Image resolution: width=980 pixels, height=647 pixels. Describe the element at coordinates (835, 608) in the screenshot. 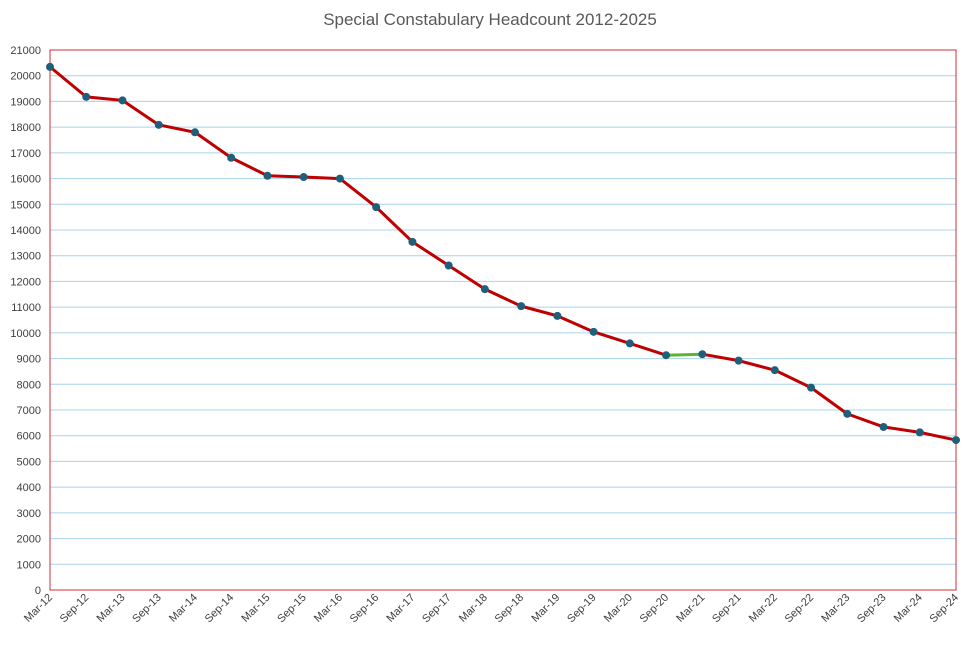

I see `x-tick-label: Mar-23` at that location.